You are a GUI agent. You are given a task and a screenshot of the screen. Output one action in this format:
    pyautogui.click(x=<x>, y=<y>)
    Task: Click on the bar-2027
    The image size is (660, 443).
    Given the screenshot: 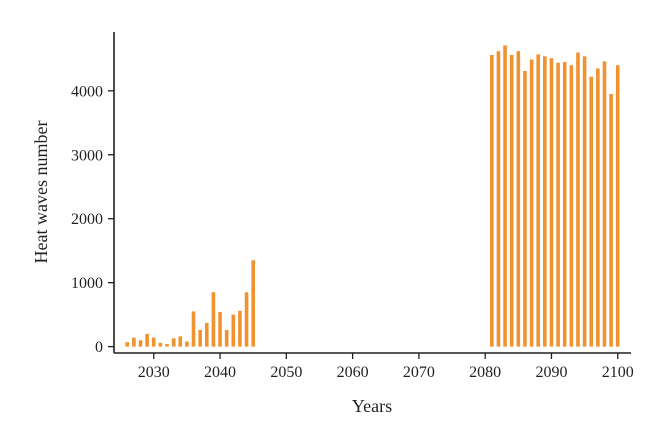 What is the action you would take?
    pyautogui.click(x=134, y=342)
    